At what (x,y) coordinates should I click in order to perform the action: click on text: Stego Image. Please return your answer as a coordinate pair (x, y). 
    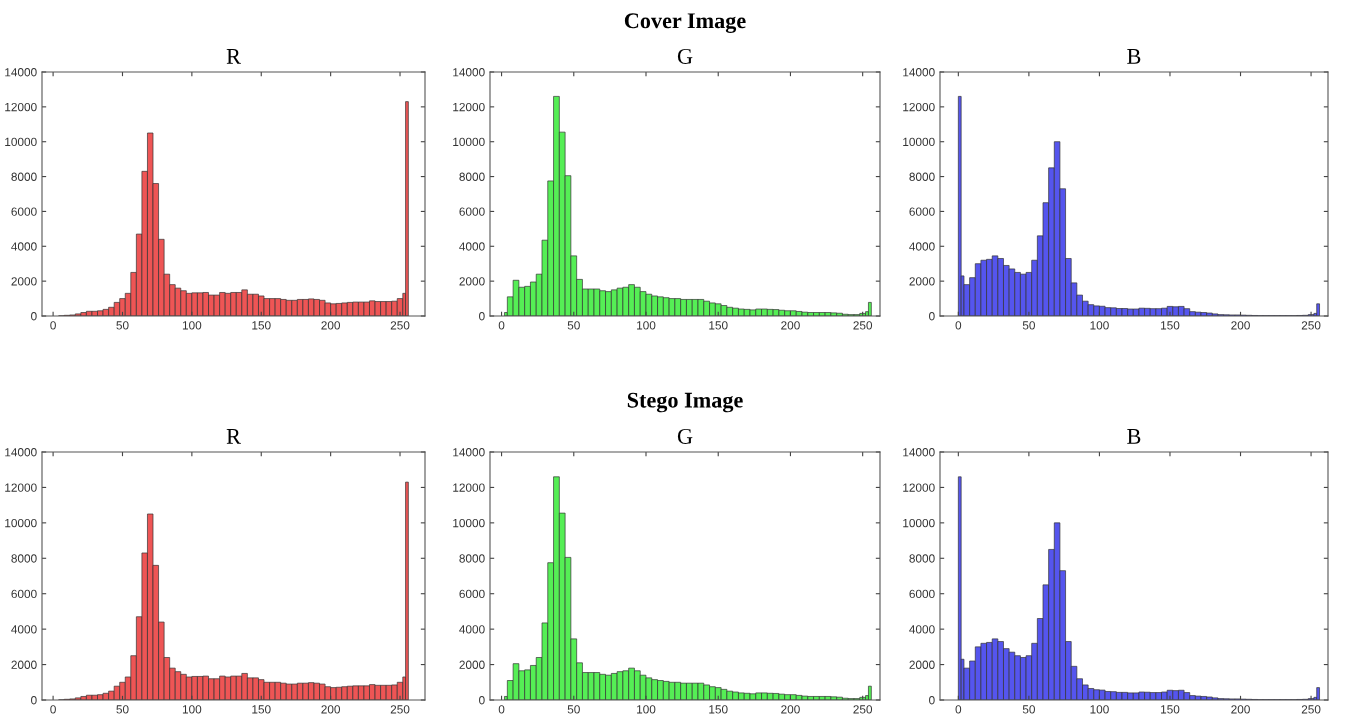
    Looking at the image, I should click on (685, 402).